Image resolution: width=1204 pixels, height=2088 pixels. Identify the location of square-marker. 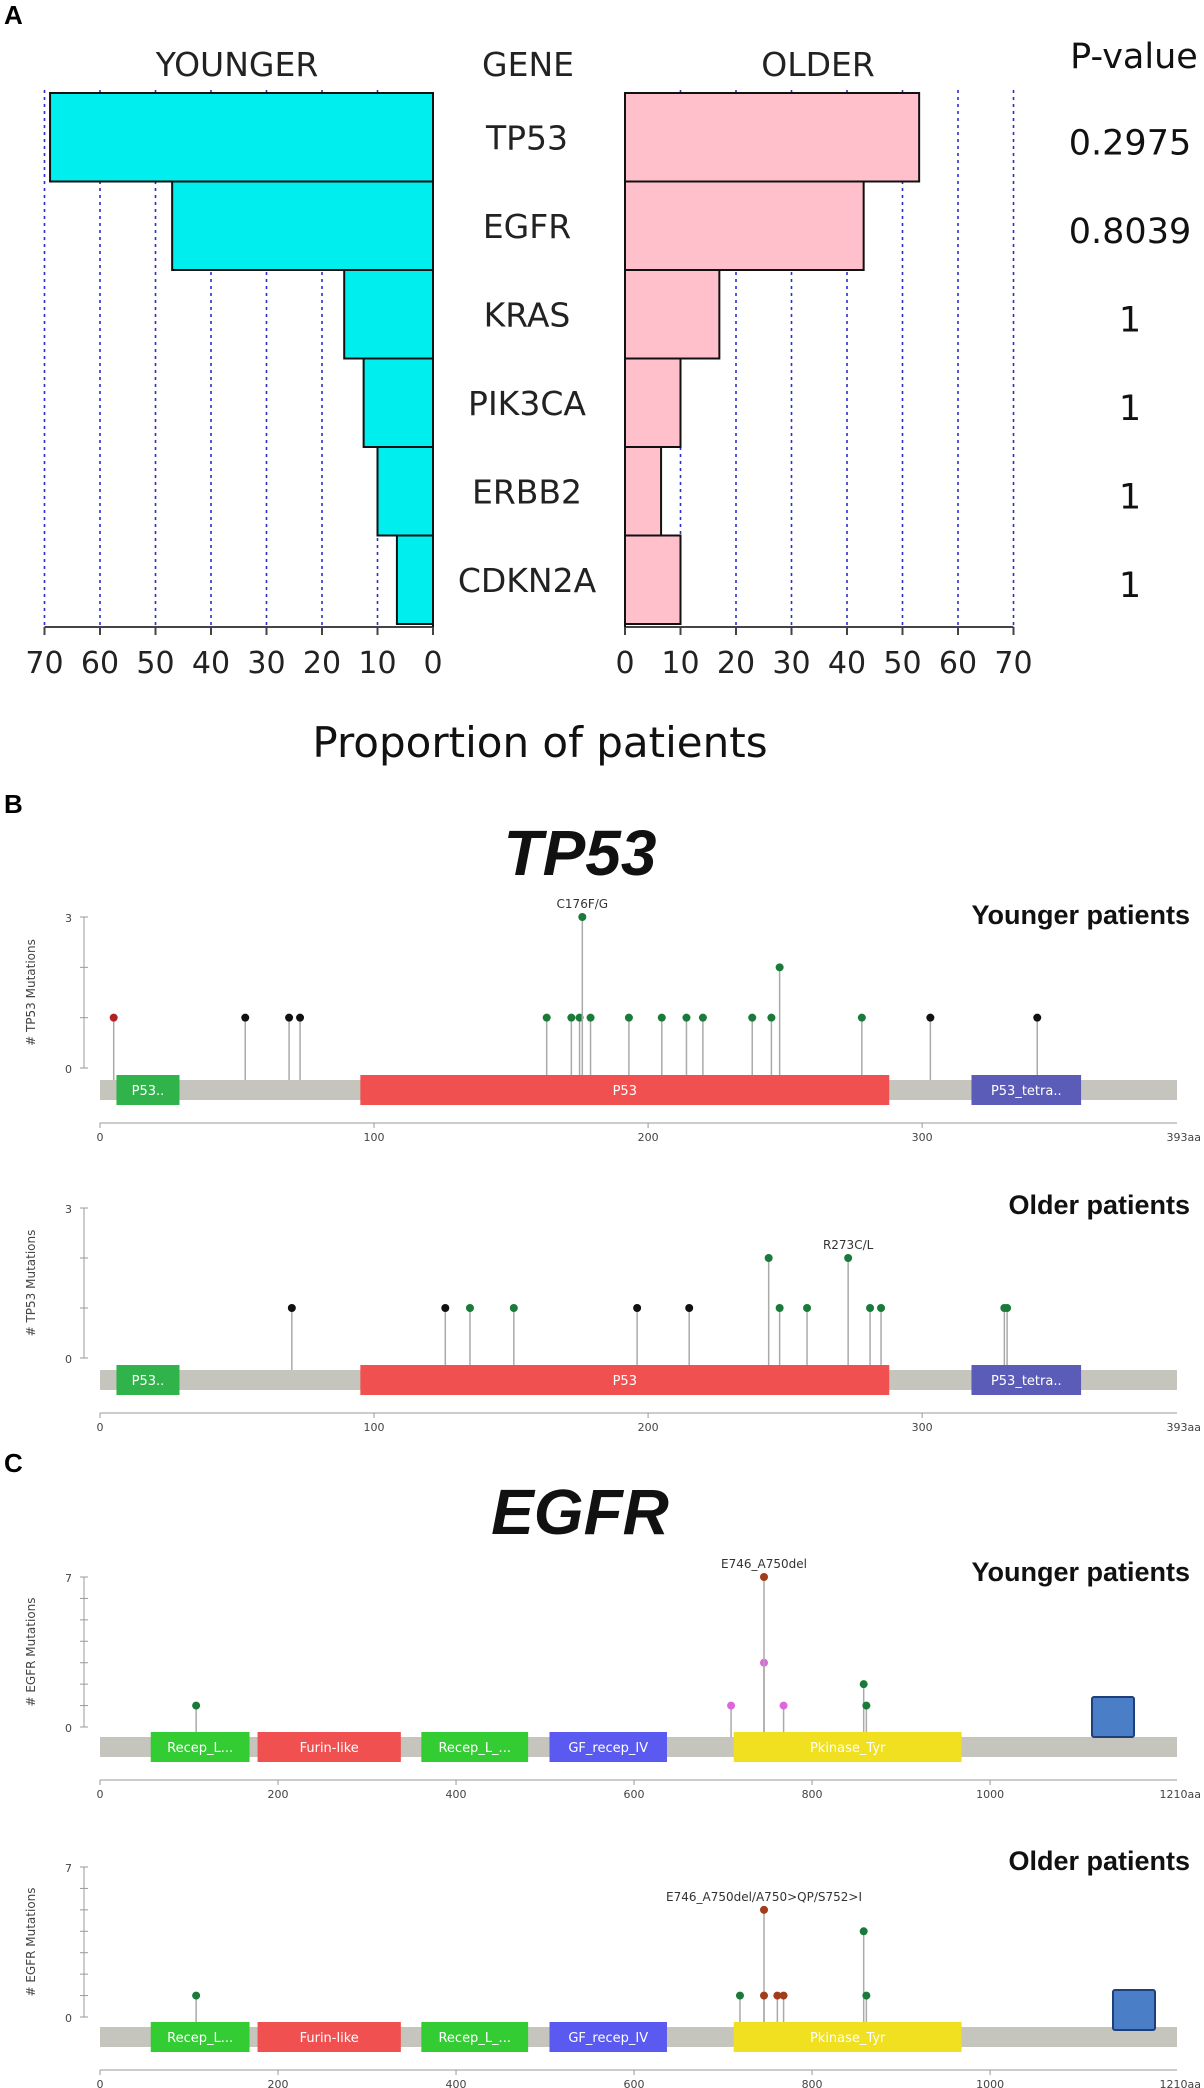
(1134, 2010).